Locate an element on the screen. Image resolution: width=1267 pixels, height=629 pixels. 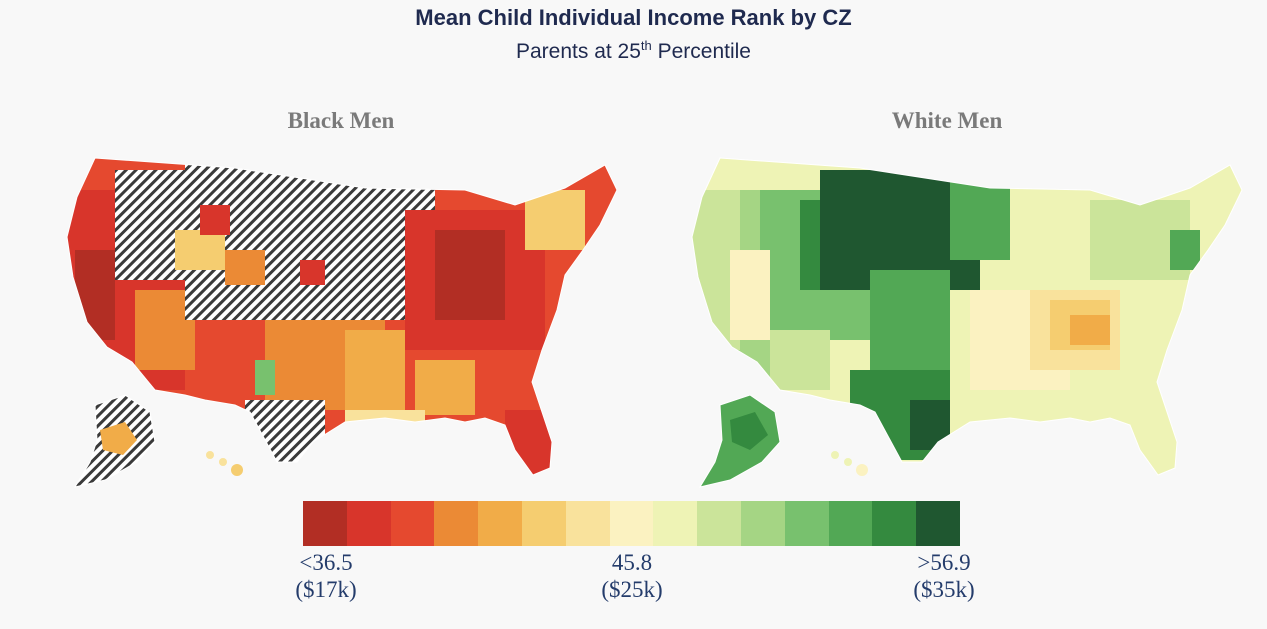
subtitle-main: Parents at 25 is located at coordinates (578, 51).